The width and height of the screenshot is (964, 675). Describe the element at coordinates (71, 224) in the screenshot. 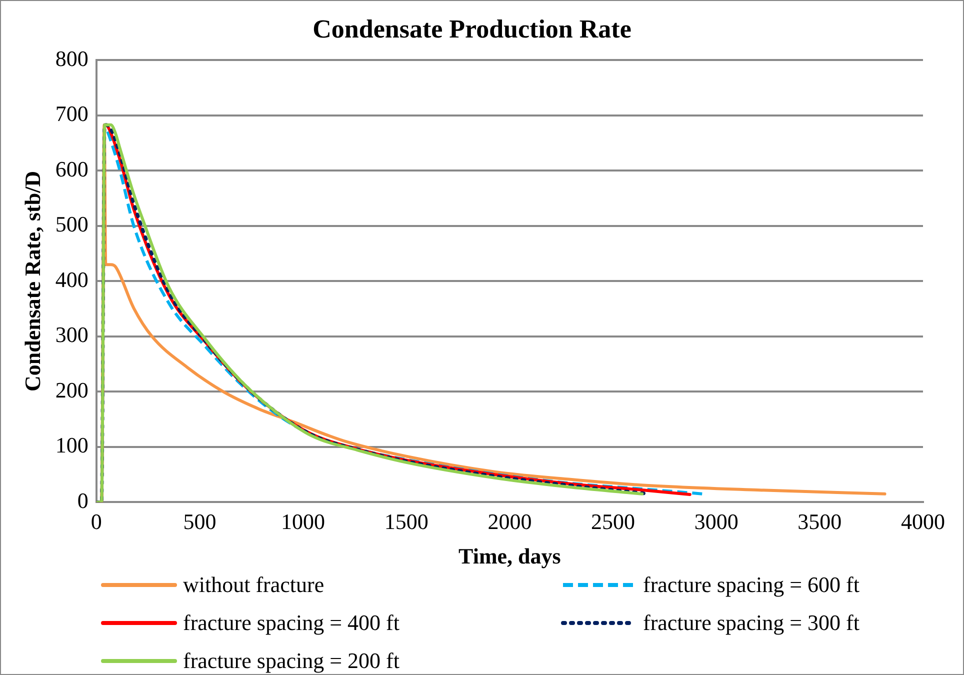

I see `y-tick-label: 500` at that location.